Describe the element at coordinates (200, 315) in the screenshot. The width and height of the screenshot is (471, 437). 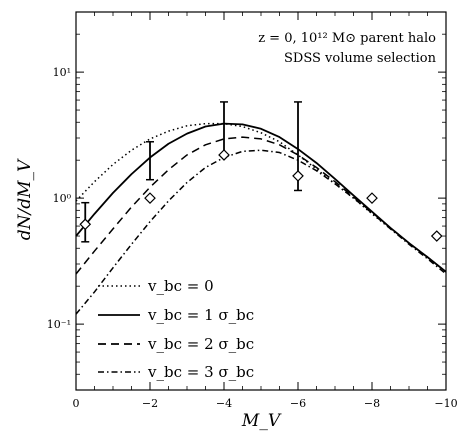
I see `legend-label-1: v_bc = 1 σ_bc` at that location.